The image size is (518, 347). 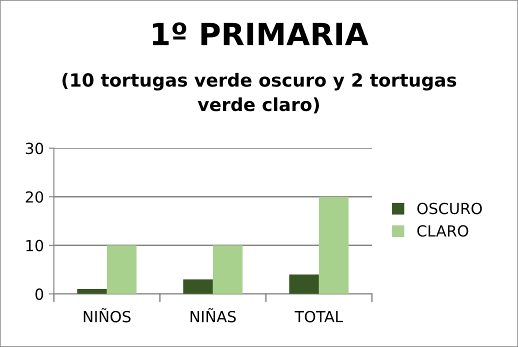 I want to click on x-tick-label: NIÑAS, so click(x=213, y=315).